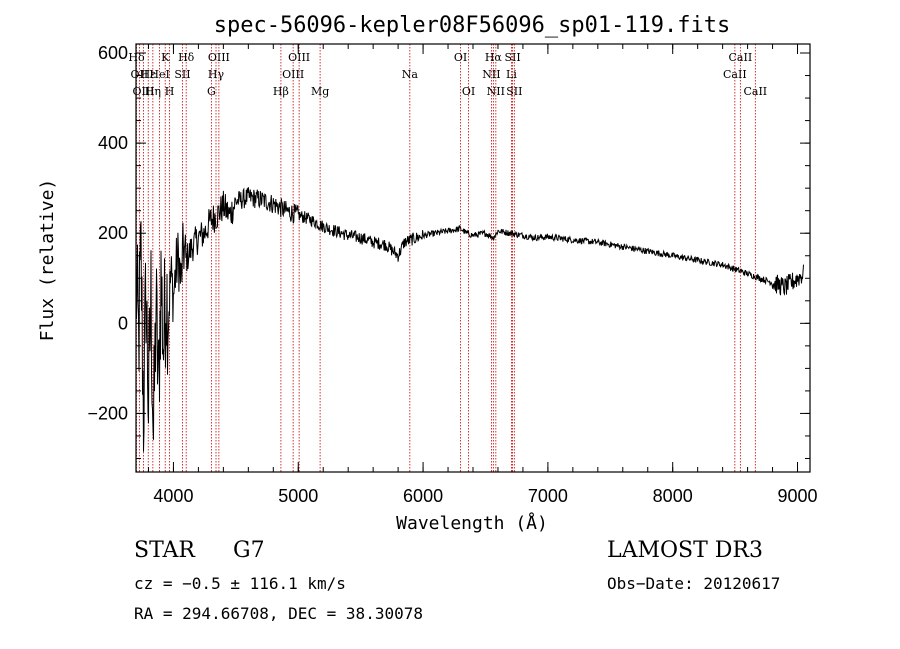  What do you see at coordinates (797, 496) in the screenshot?
I see `x-tick-label: 9000` at bounding box center [797, 496].